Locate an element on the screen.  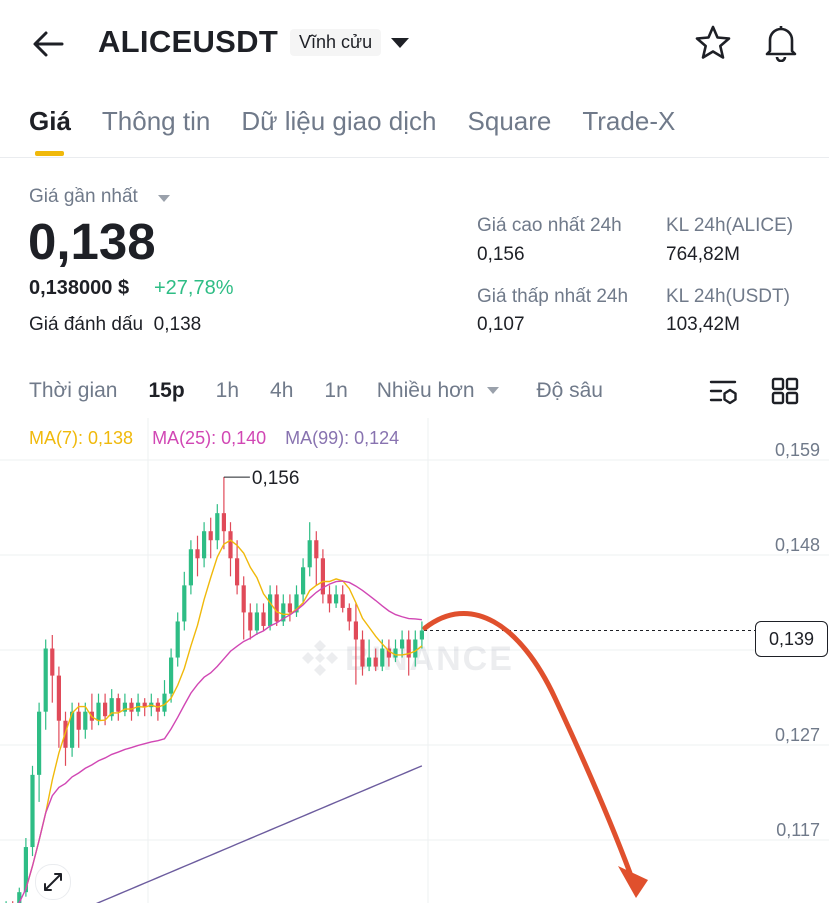
price-change-percent: +27,78% is located at coordinates (194, 288).